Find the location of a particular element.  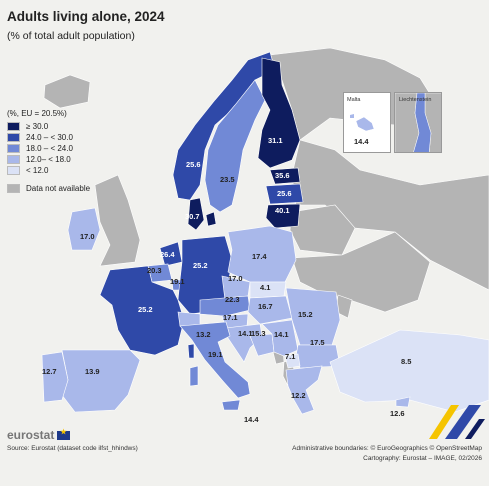

inset-liechtenstein-name: Liechtenstein is located at coordinates (415, 100).